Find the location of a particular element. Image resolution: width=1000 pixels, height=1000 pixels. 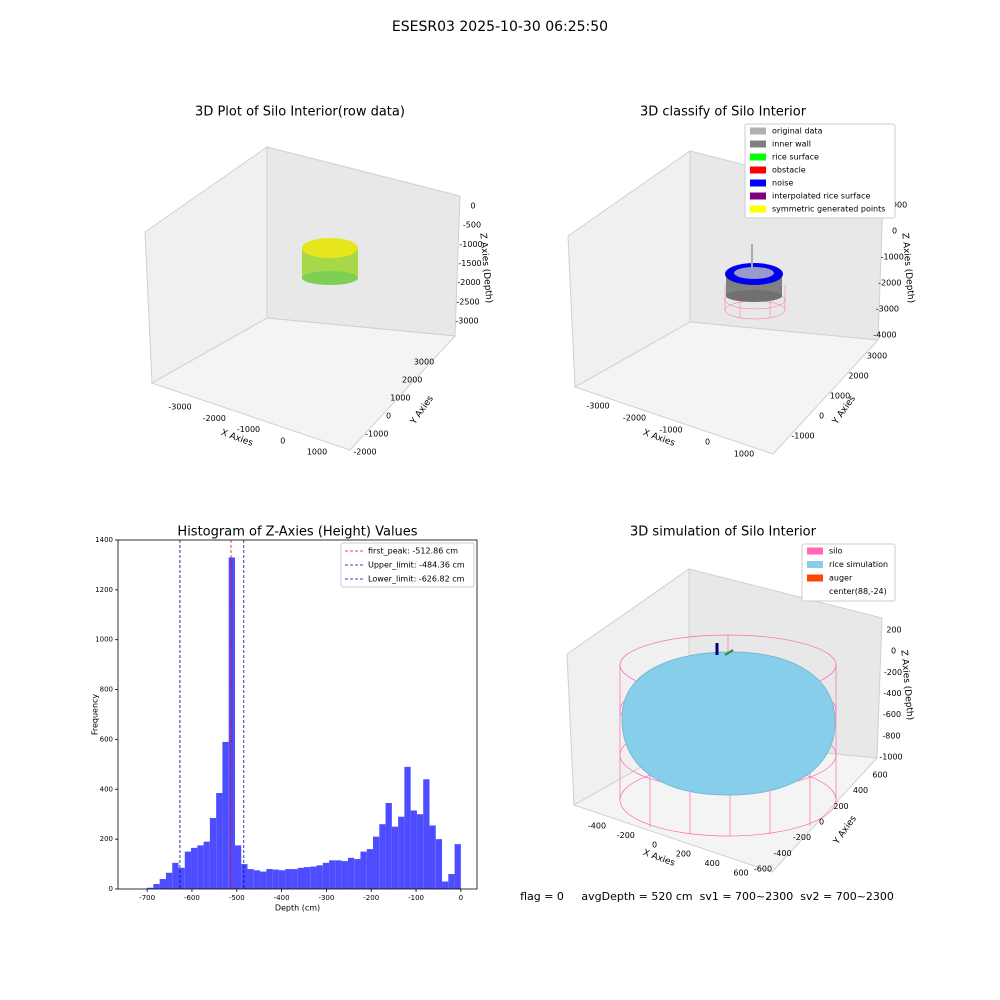

x-tick-label: 400 is located at coordinates (712, 863).